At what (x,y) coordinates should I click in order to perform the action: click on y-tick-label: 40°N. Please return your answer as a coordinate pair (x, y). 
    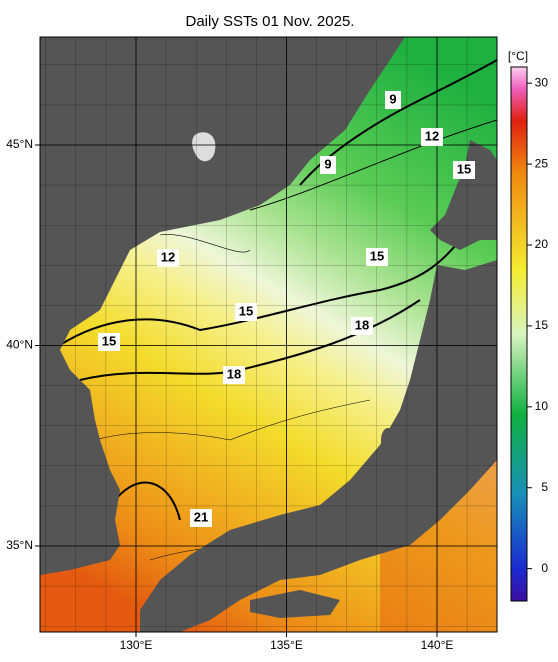
    Looking at the image, I should click on (19, 345).